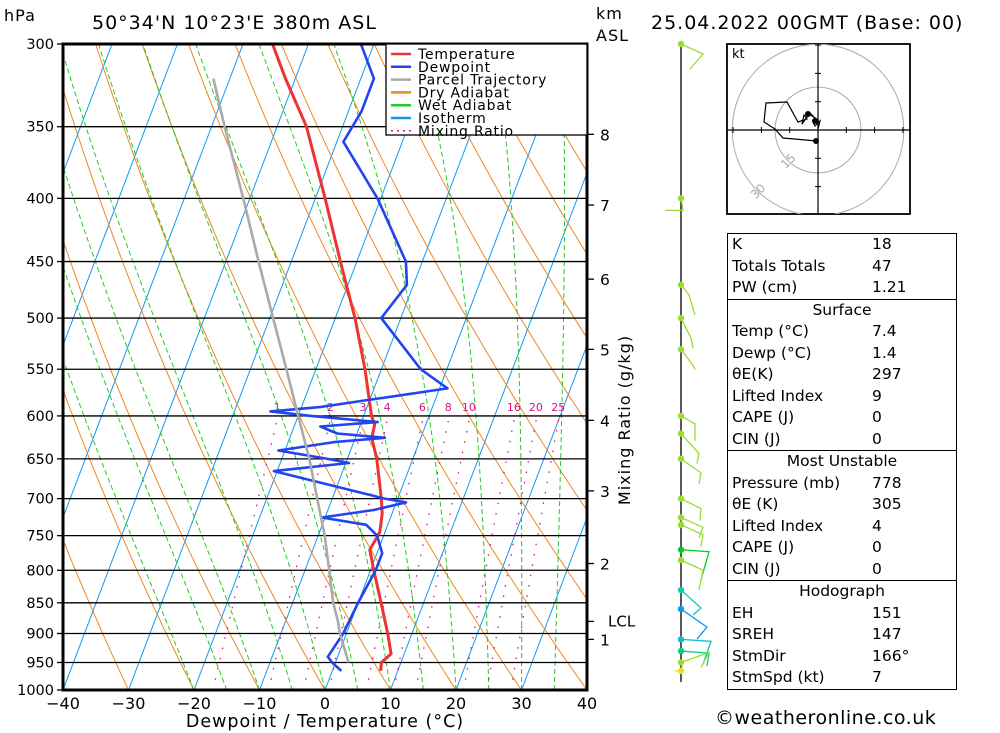  What do you see at coordinates (807, 395) in the screenshot?
I see `index-row: Lifted Index 9` at bounding box center [807, 395].